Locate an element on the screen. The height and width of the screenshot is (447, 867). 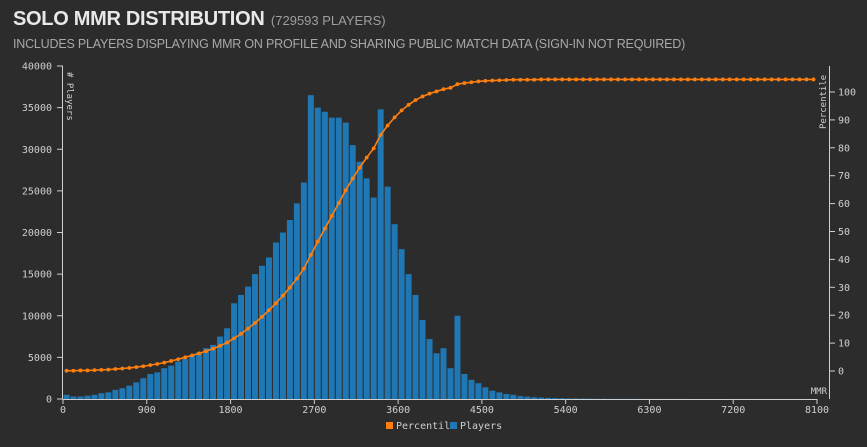
y-tick-label: 5000 is located at coordinates (40, 358).